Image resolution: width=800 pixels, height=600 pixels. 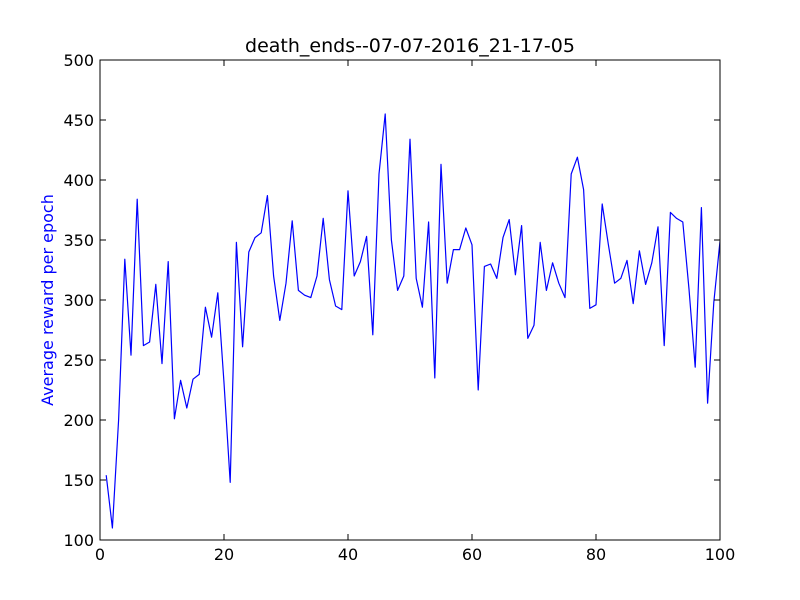 I want to click on y-tick-label: 300, so click(x=78, y=300).